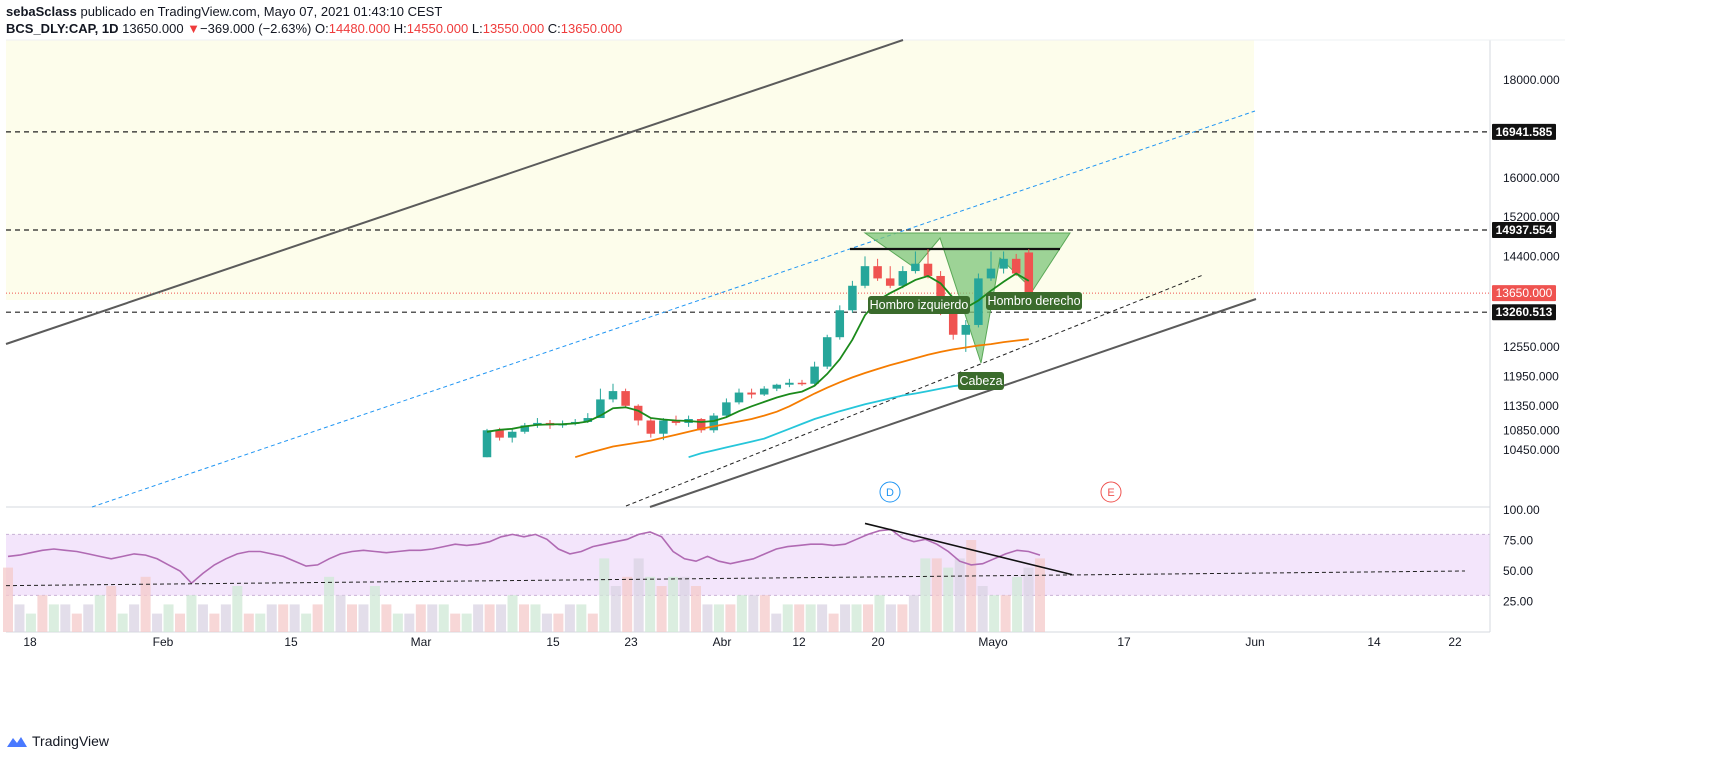 The height and width of the screenshot is (760, 1729). What do you see at coordinates (400, 28) in the screenshot?
I see `high-label: H:` at bounding box center [400, 28].